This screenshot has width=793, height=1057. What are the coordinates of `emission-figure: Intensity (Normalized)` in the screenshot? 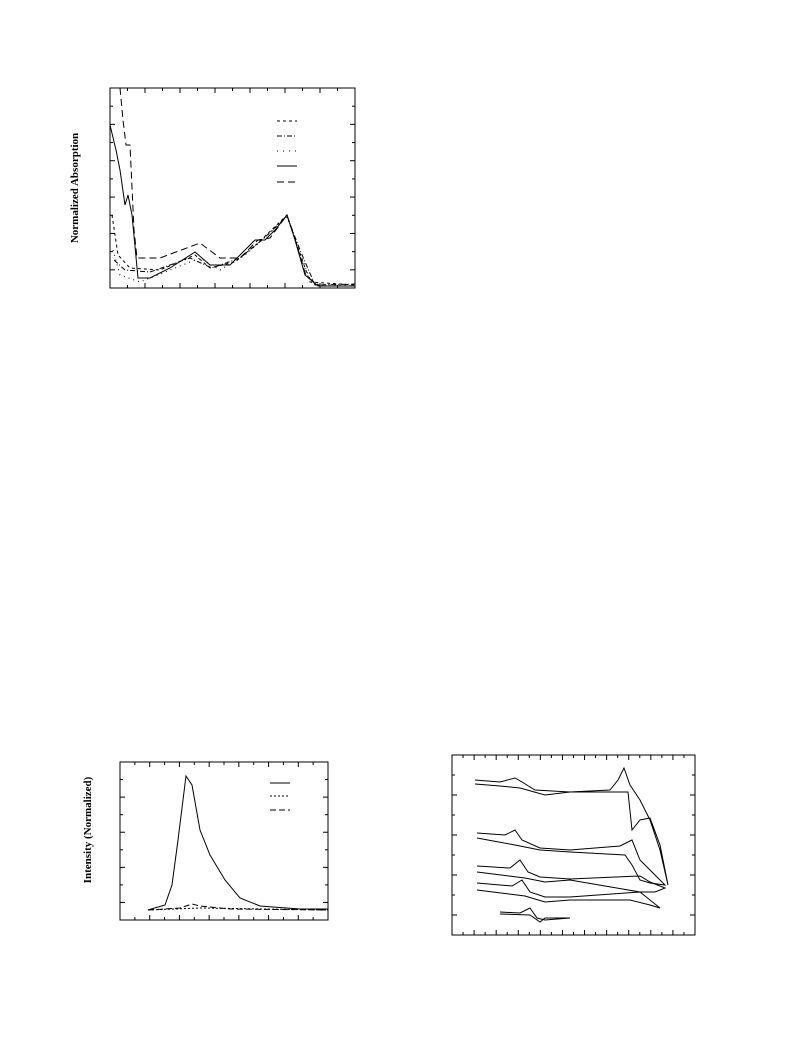 It's located at (205, 841).